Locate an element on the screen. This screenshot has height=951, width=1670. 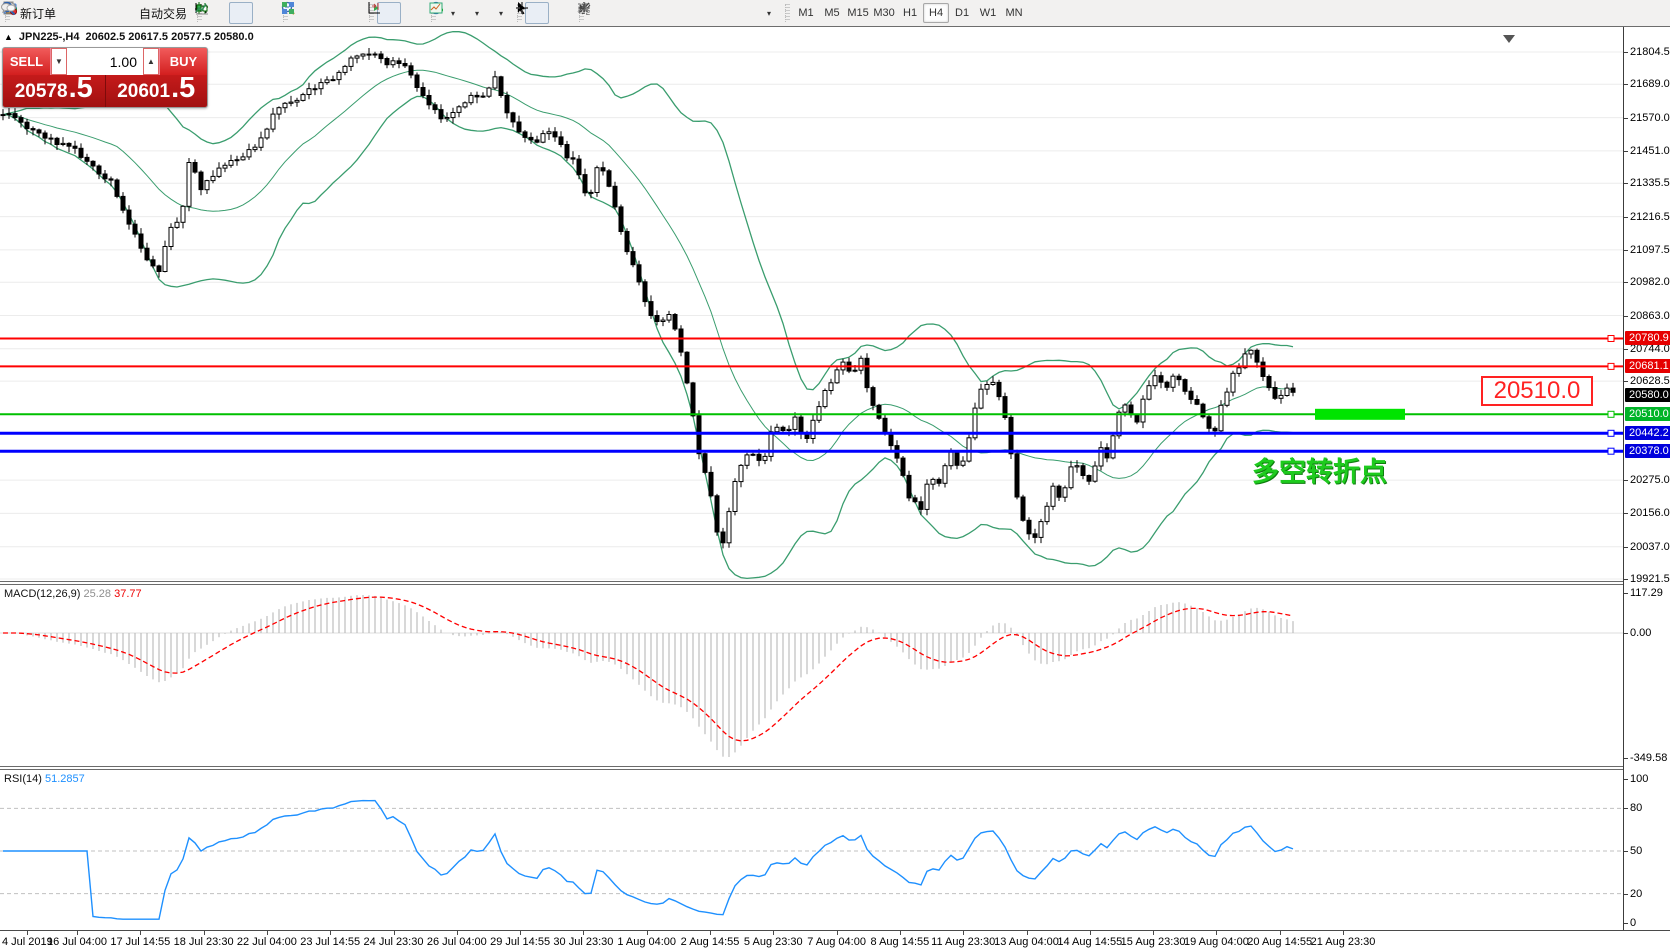
market-watch-button is located at coordinates (55, 13).